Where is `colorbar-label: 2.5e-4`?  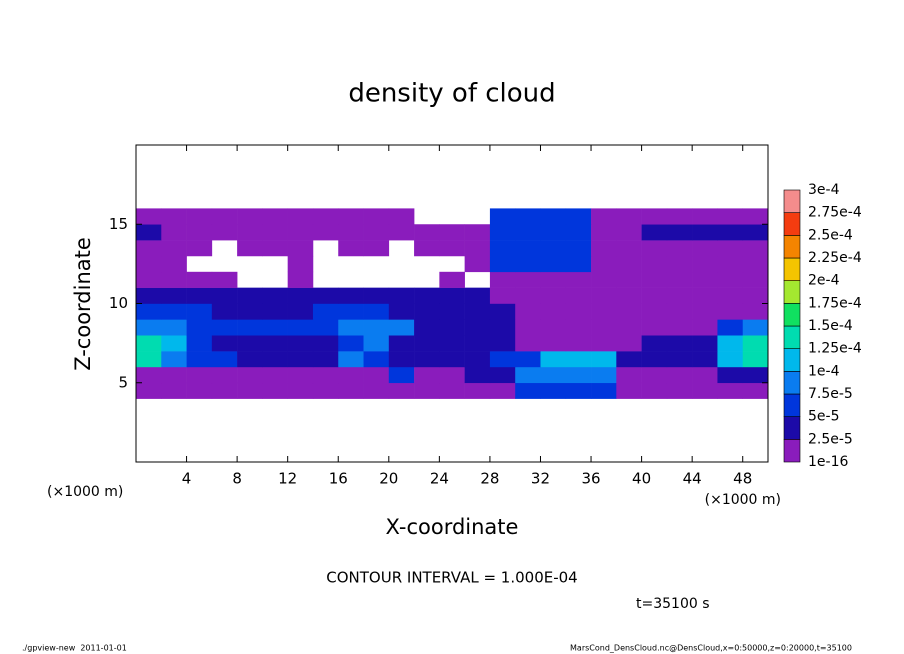 colorbar-label: 2.5e-4 is located at coordinates (830, 235).